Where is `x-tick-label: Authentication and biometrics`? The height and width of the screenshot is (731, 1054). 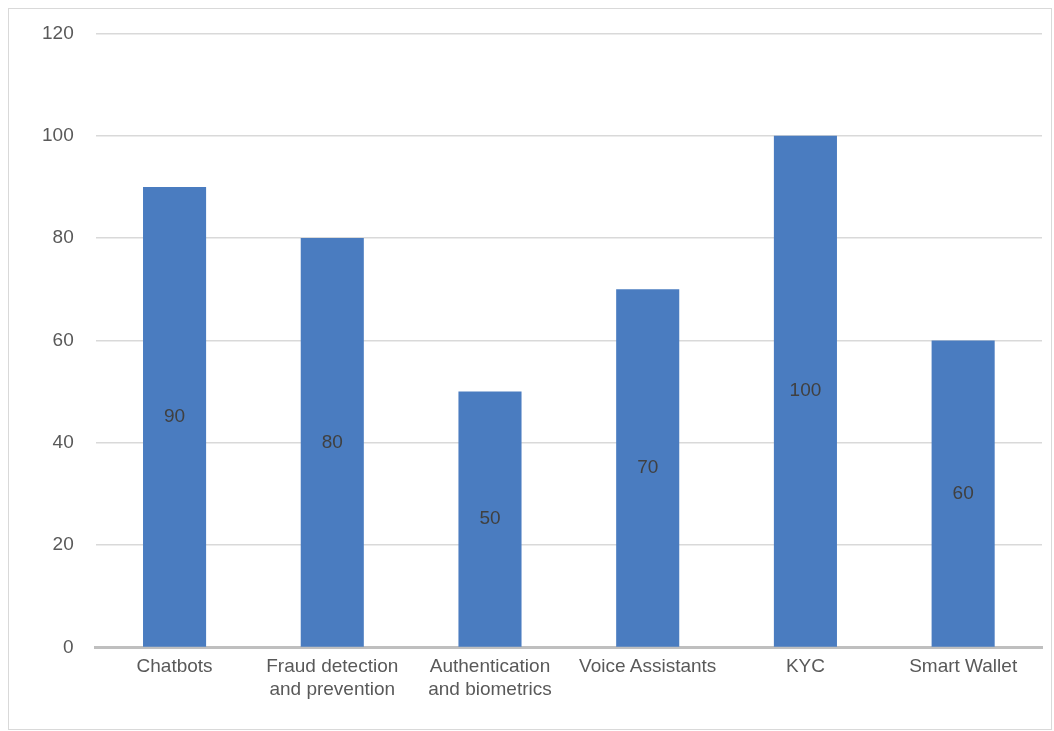
x-tick-label: Authentication and biometrics is located at coordinates (490, 677).